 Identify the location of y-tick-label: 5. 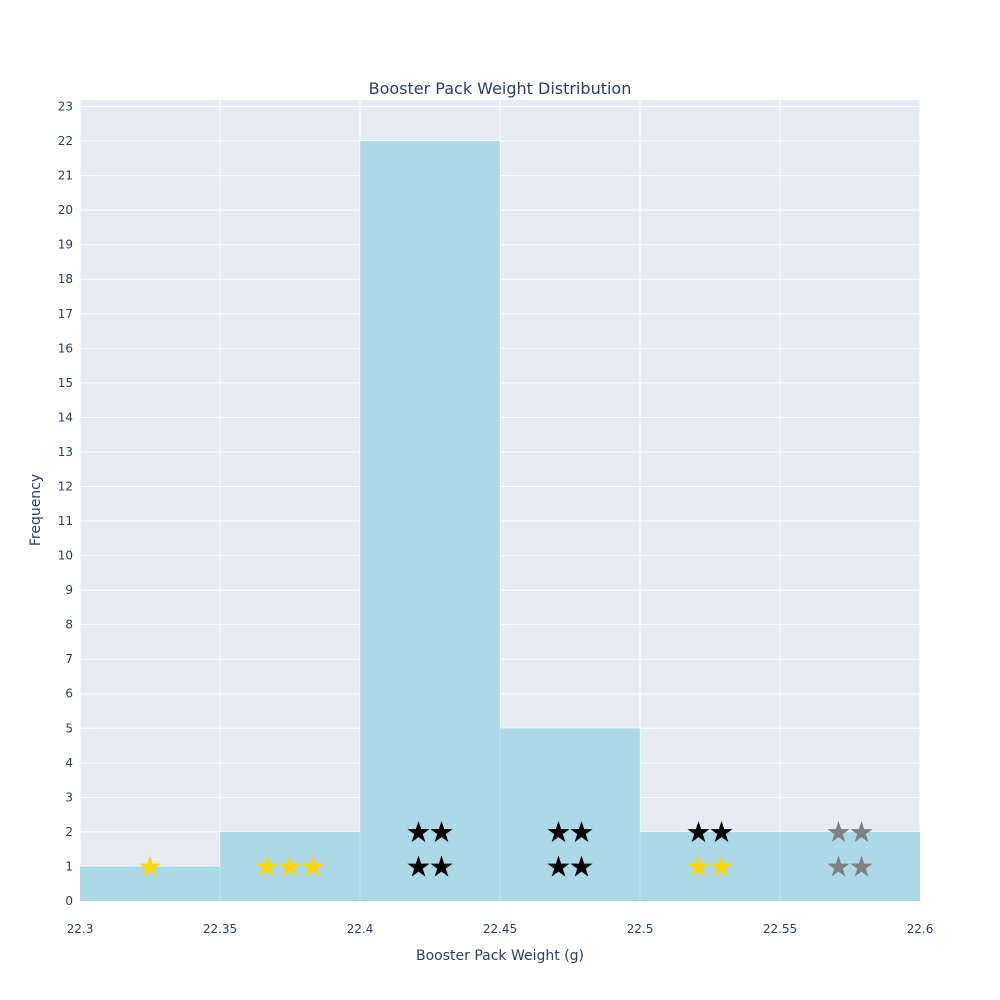
(69, 728).